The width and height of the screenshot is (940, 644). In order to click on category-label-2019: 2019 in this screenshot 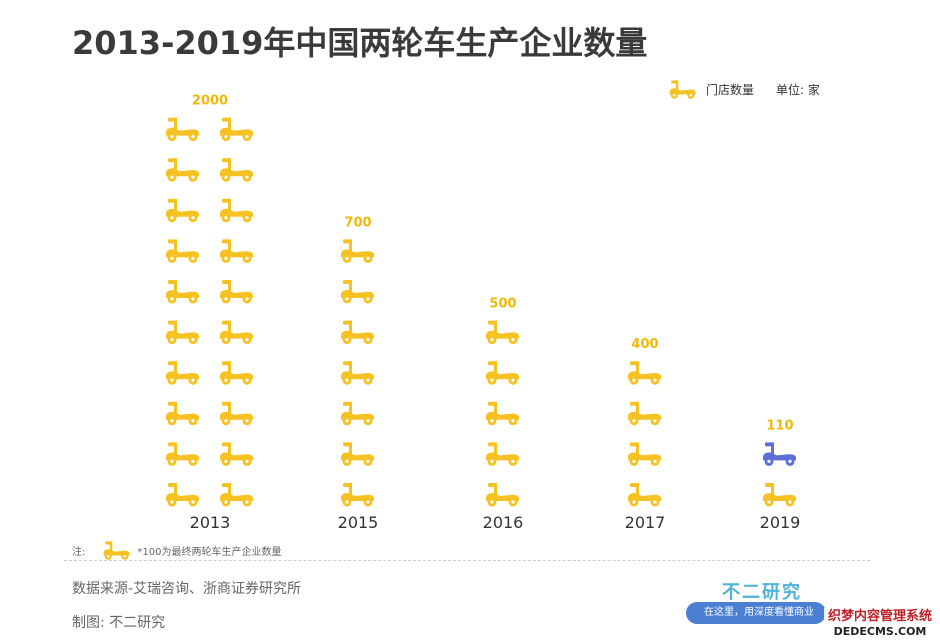, I will do `click(780, 522)`.